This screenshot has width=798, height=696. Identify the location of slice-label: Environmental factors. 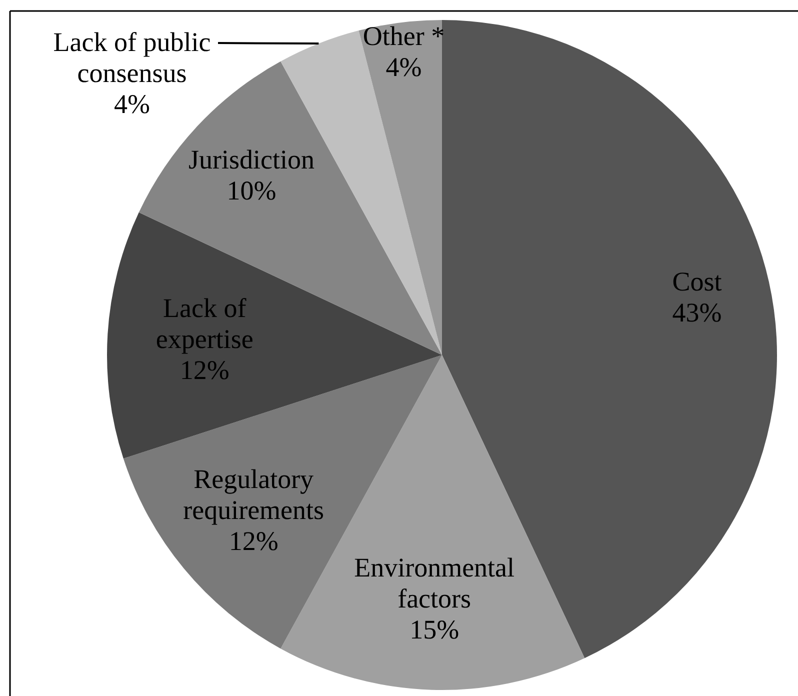
(434, 583).